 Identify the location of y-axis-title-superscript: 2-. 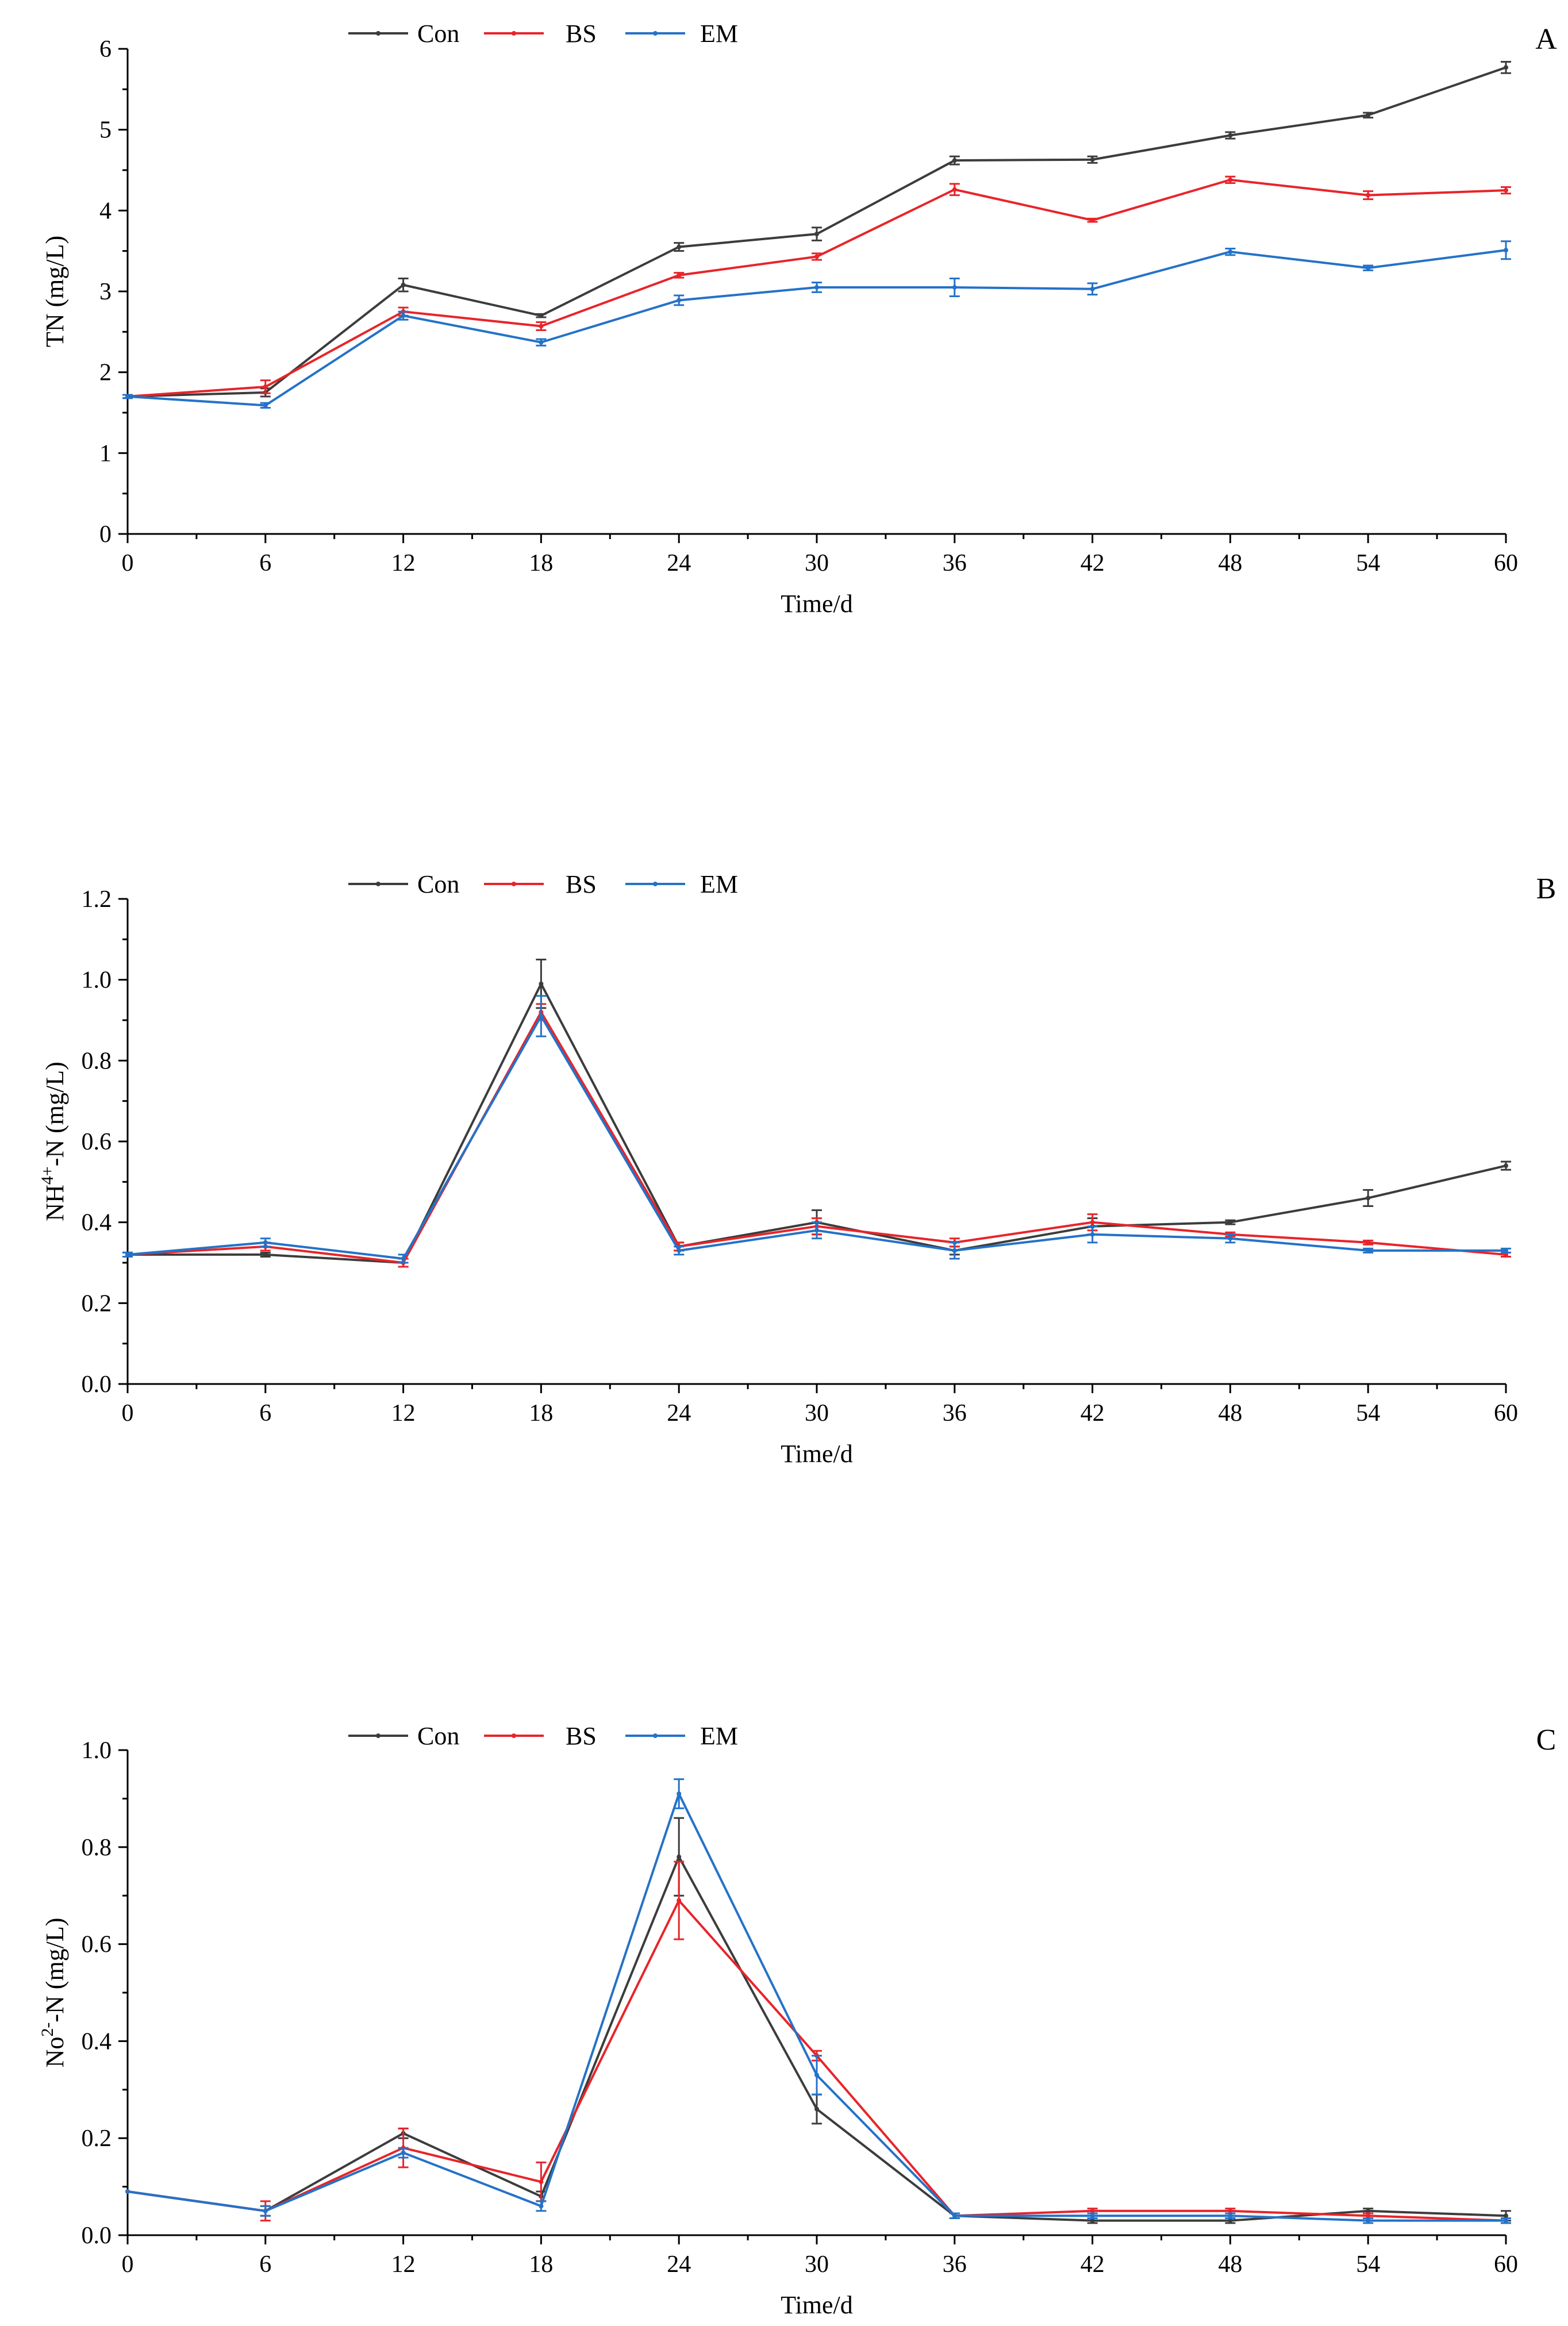
(48, 2030).